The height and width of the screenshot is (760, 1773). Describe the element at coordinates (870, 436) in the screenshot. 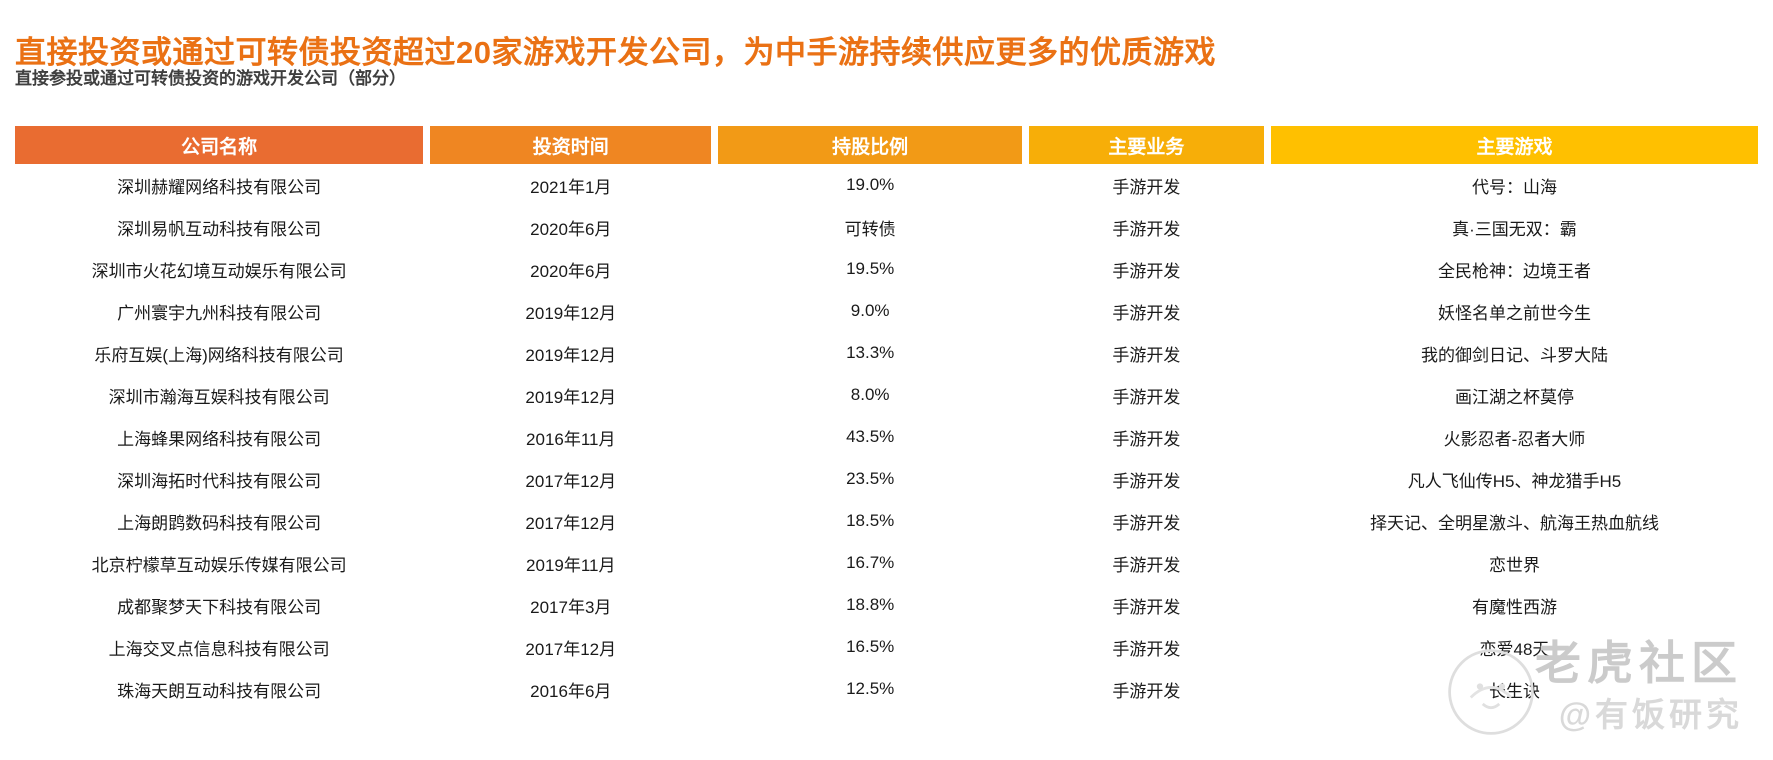

I see `cell-stake: 43.5%` at that location.